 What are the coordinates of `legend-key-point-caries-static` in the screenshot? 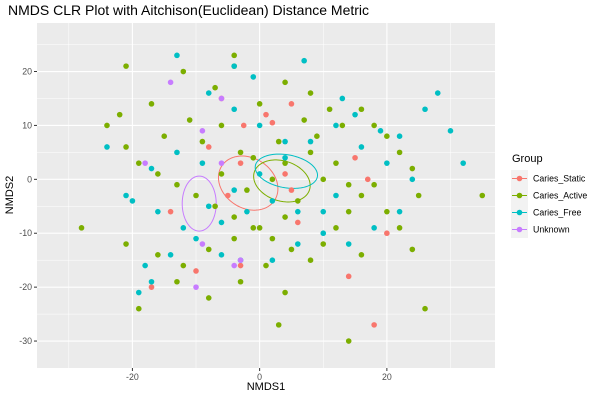 It's located at (519, 178).